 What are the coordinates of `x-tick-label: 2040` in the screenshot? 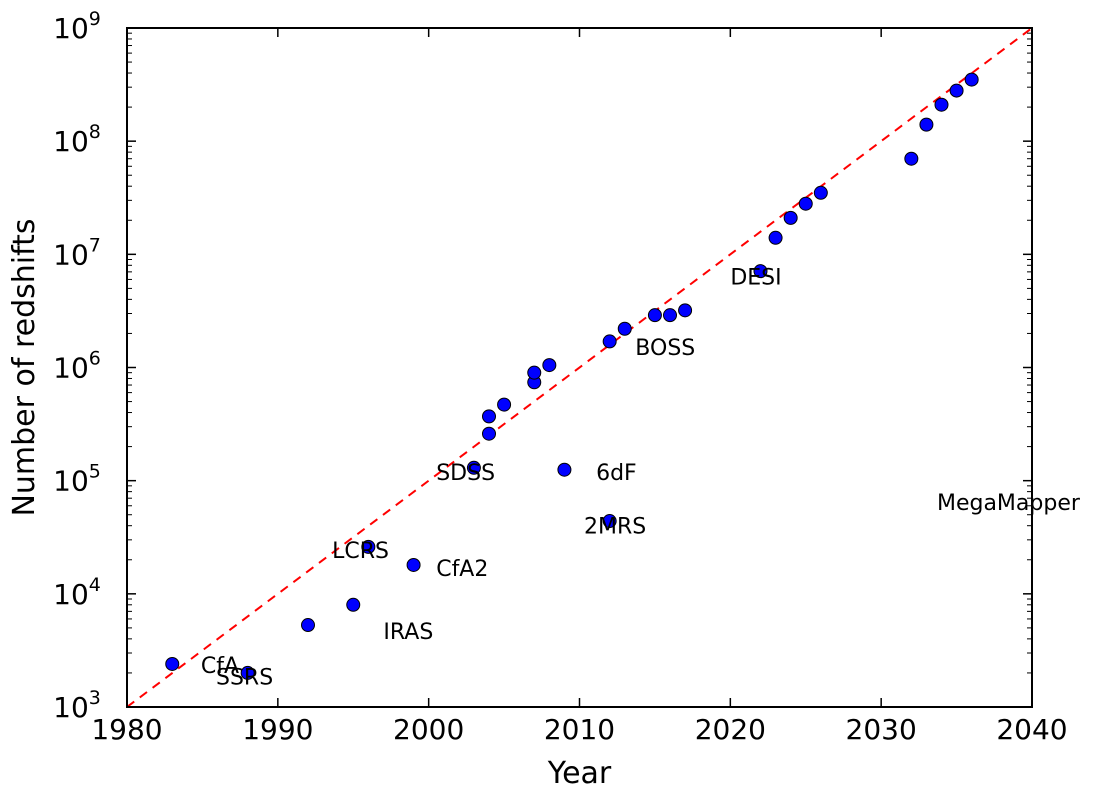 It's located at (1031, 729).